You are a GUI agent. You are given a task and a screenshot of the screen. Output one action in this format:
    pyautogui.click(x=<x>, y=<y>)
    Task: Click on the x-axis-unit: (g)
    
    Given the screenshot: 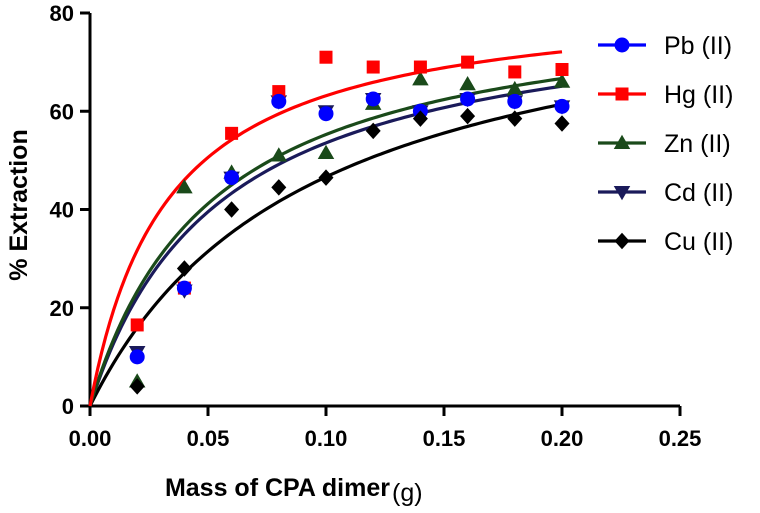 What is the action you would take?
    pyautogui.click(x=407, y=493)
    